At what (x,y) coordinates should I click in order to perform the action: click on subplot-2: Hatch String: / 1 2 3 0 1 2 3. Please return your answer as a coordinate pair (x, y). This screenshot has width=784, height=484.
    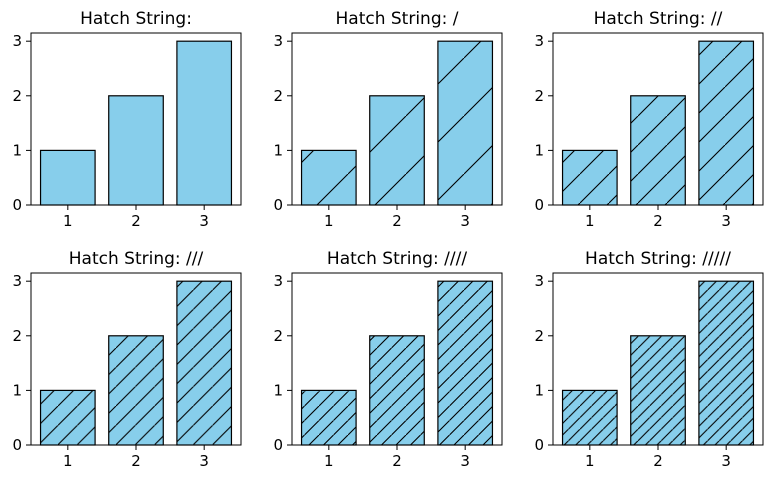
    Looking at the image, I should click on (388, 119).